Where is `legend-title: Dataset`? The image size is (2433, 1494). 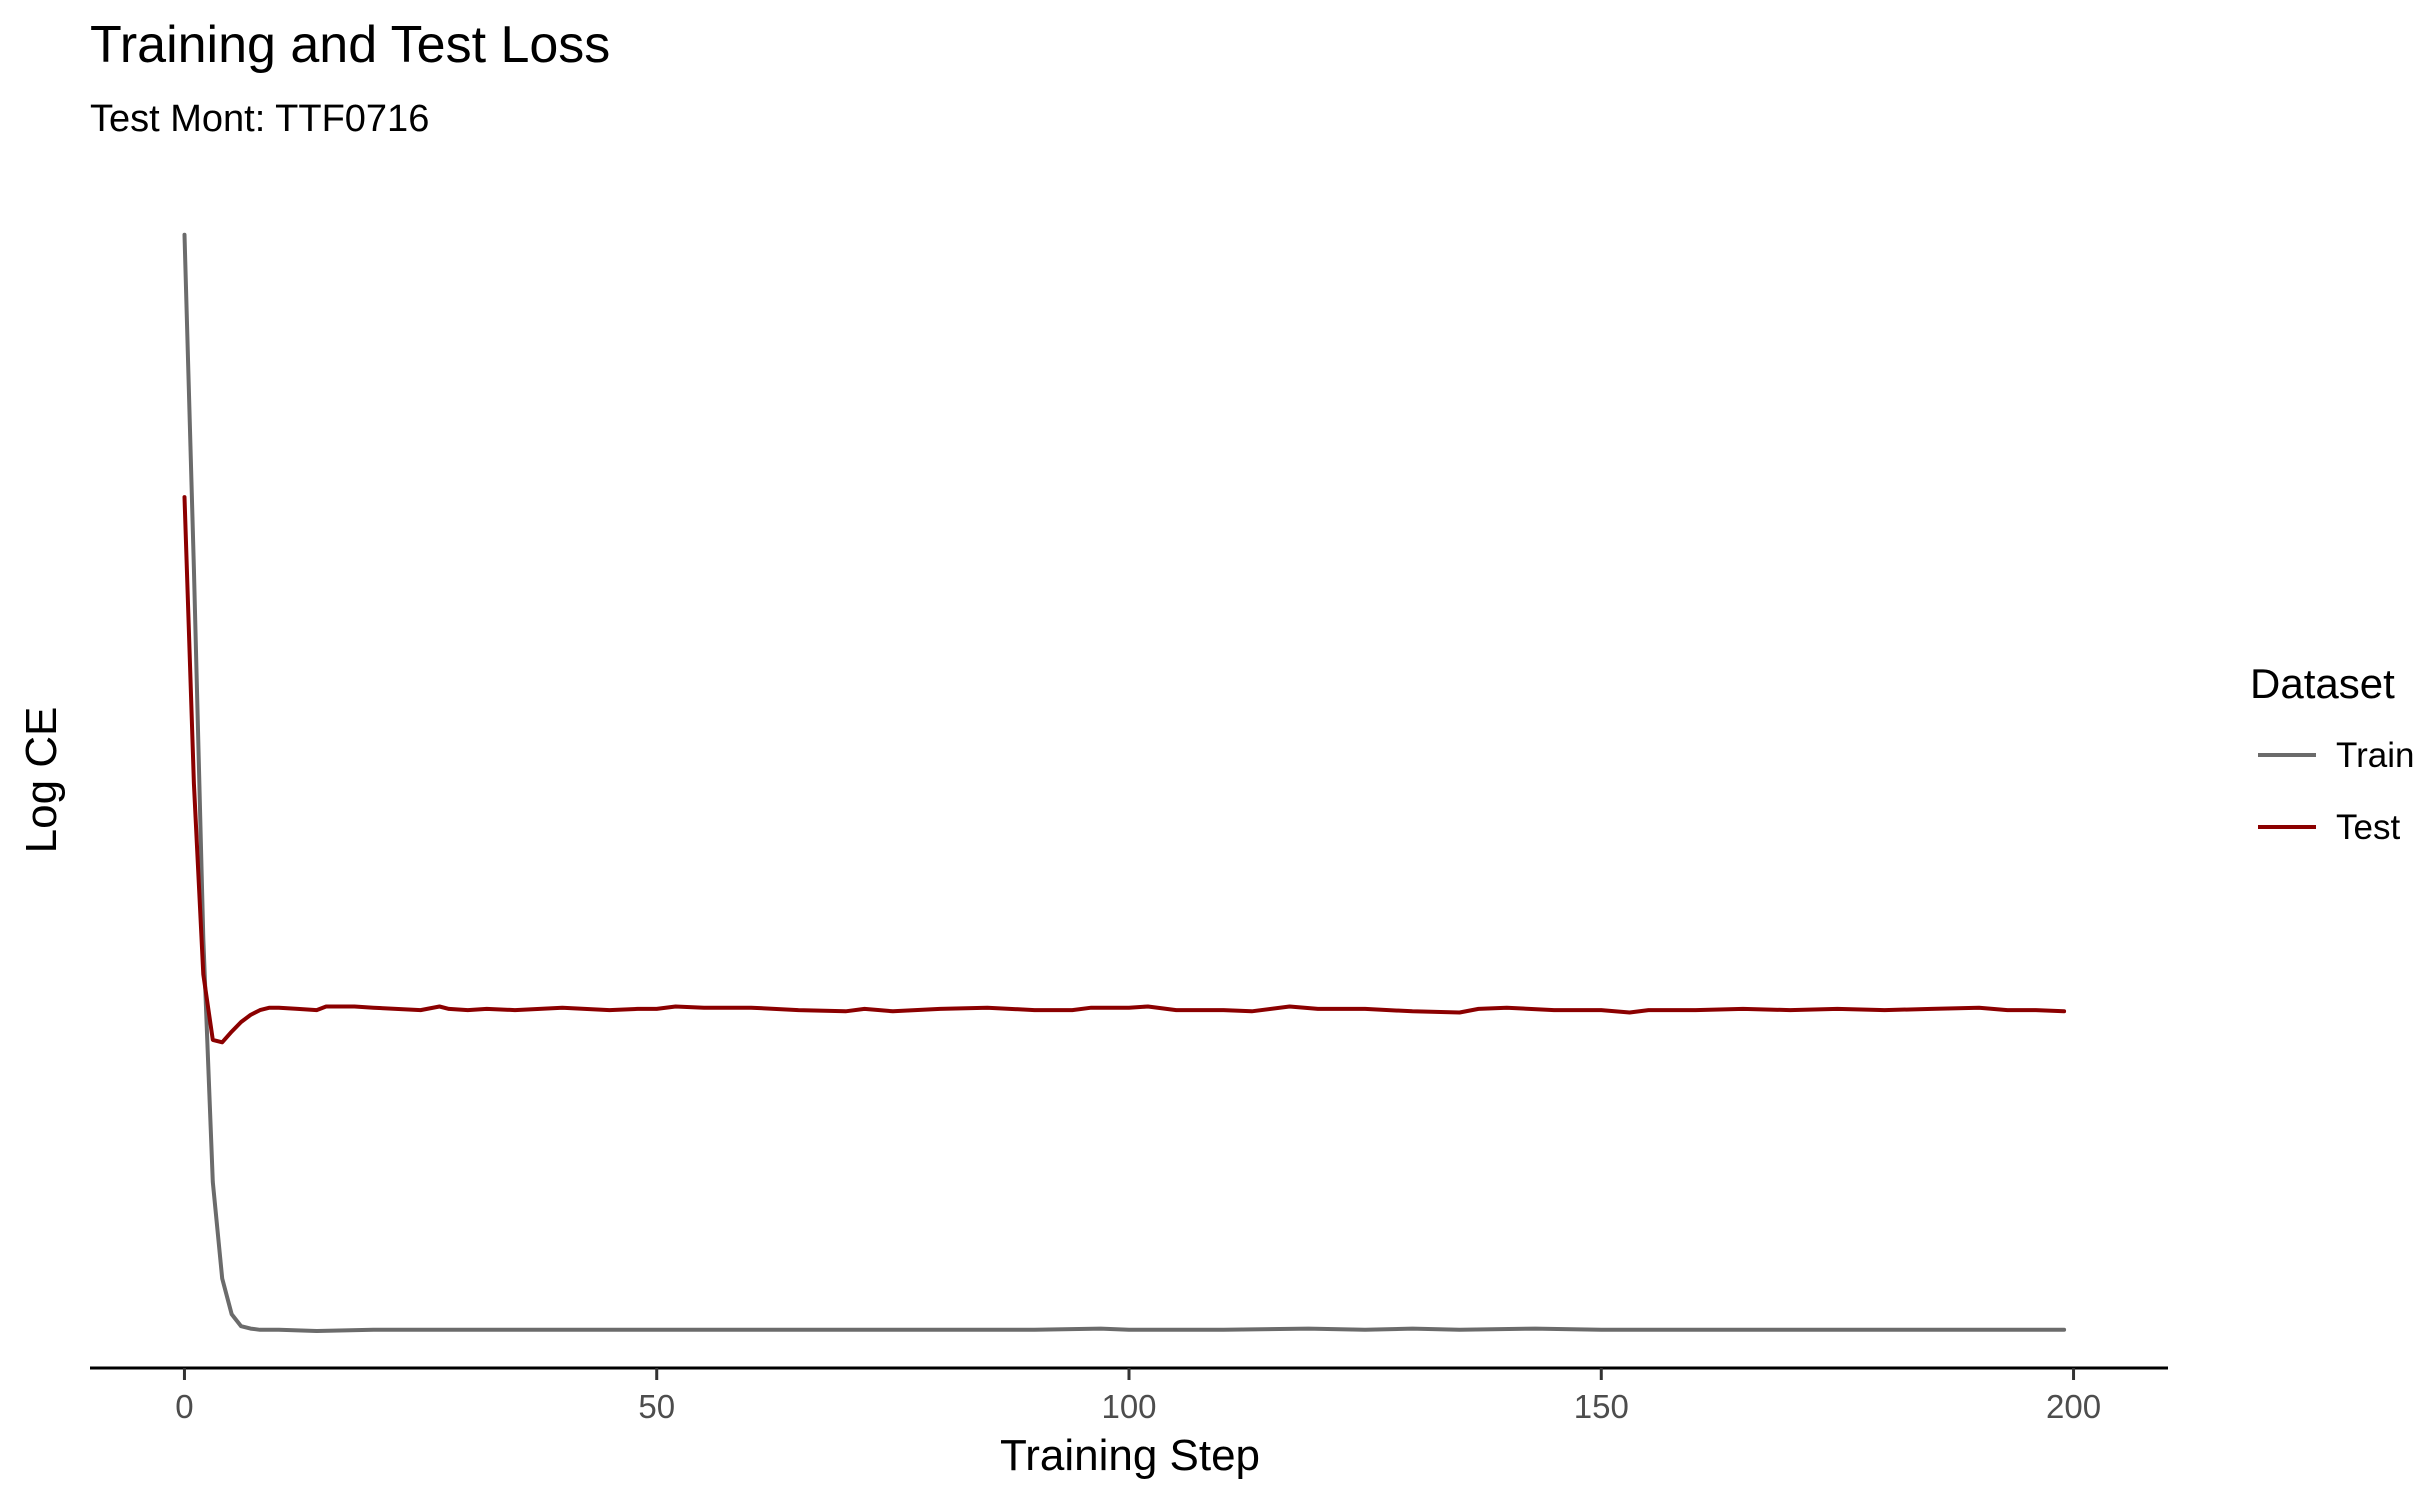
legend-title: Dataset is located at coordinates (2322, 683).